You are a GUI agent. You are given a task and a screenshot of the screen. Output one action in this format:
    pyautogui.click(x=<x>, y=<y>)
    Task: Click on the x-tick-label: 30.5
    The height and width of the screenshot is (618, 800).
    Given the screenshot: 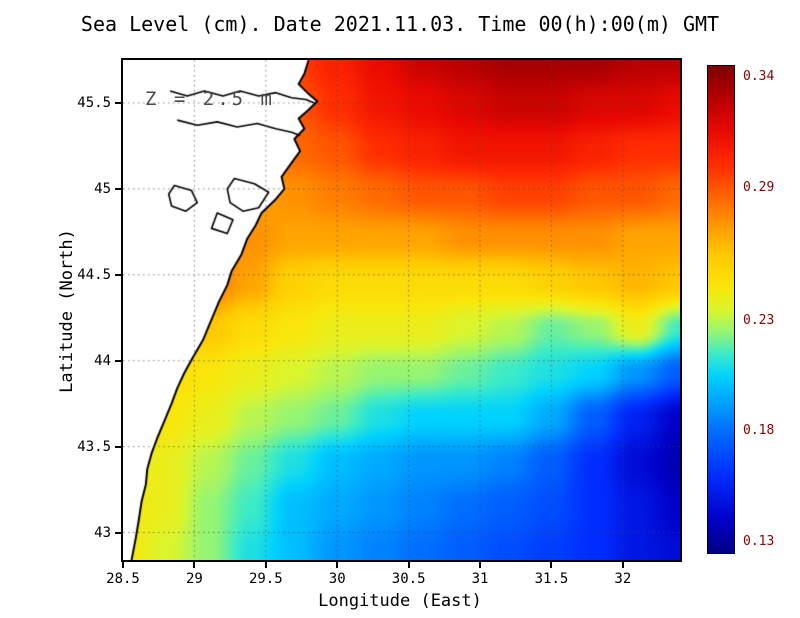 What is the action you would take?
    pyautogui.click(x=408, y=579)
    